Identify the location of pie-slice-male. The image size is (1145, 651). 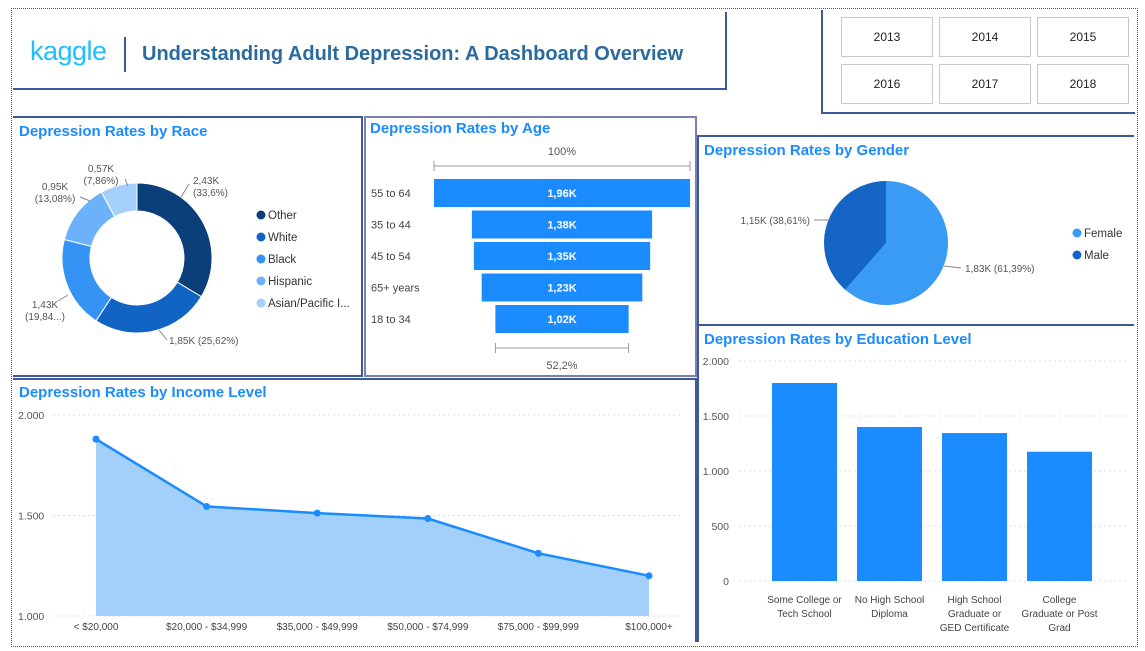
(855, 235).